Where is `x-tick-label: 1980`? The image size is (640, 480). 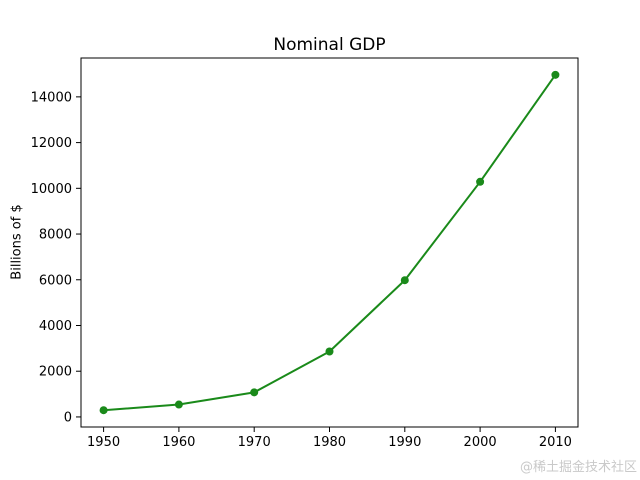 x-tick-label: 1980 is located at coordinates (329, 442).